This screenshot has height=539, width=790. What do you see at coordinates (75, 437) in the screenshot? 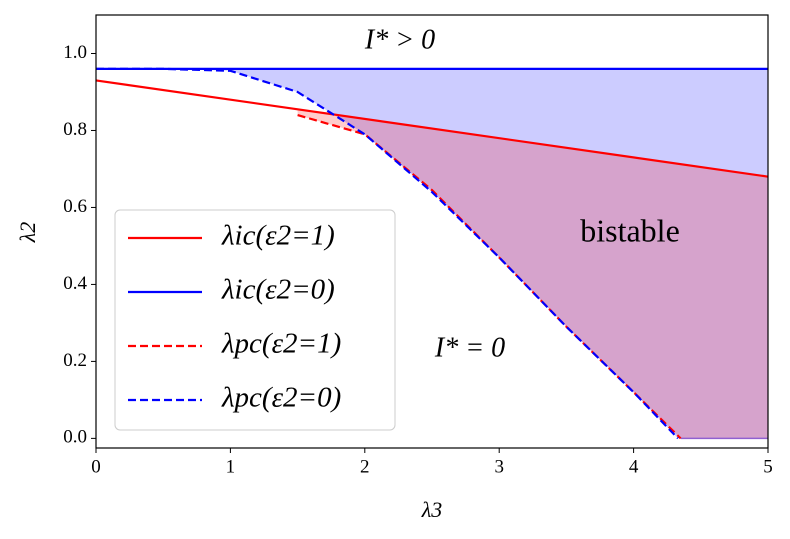
I see `y-tick-label: 0.0` at bounding box center [75, 437].